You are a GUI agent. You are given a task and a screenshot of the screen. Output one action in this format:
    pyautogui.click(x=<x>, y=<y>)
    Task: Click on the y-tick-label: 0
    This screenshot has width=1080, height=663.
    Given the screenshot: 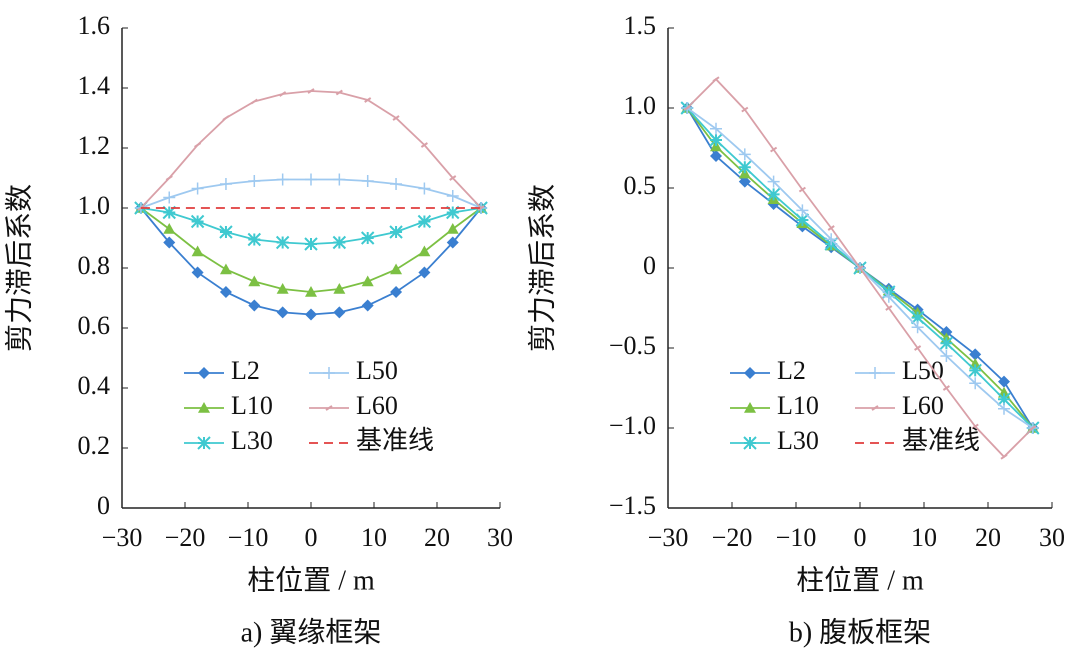 What is the action you would take?
    pyautogui.click(x=649, y=265)
    